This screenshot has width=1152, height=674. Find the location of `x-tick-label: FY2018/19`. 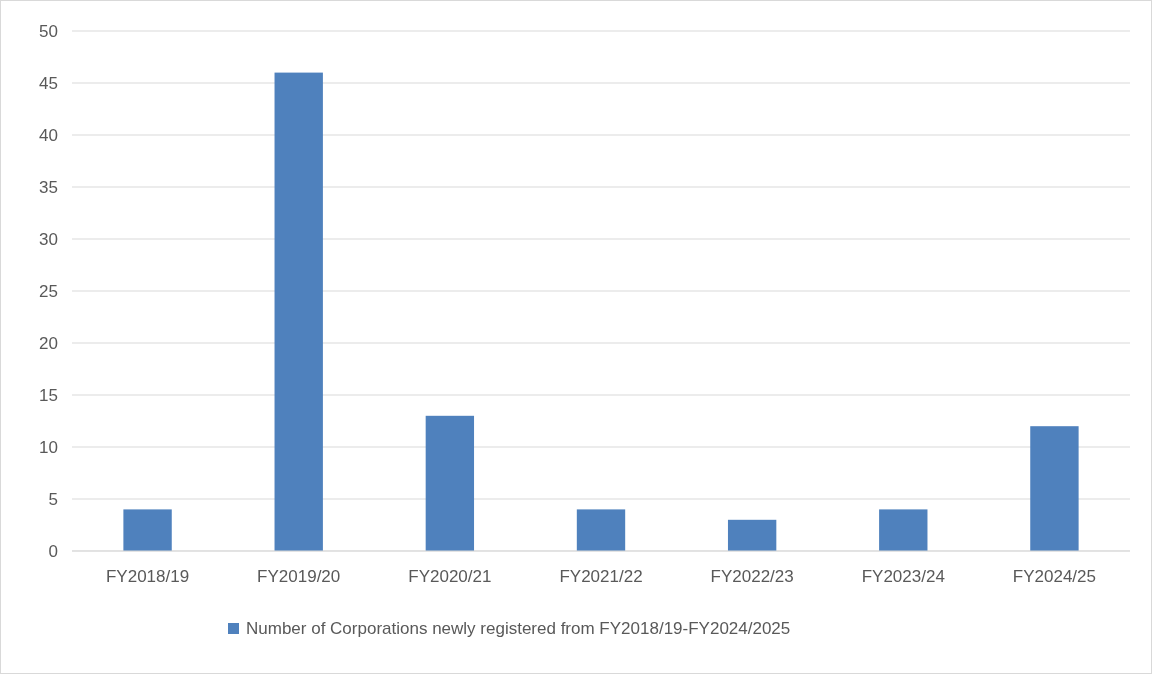

x-tick-label: FY2018/19 is located at coordinates (147, 576).